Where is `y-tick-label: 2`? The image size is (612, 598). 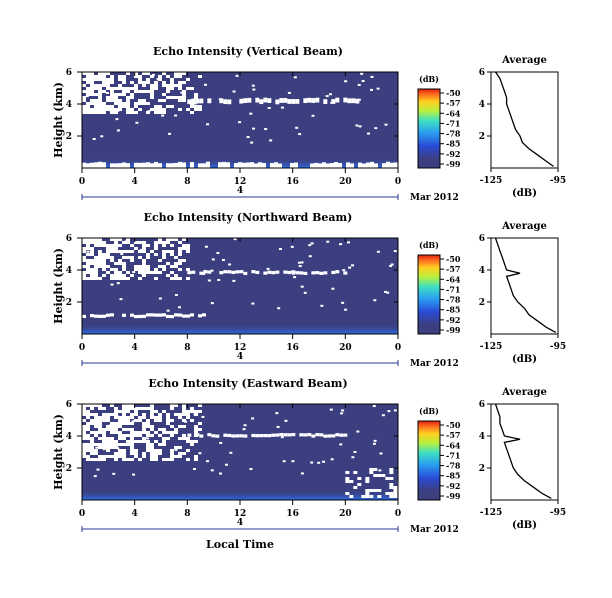
y-tick-label: 2 is located at coordinates (69, 469).